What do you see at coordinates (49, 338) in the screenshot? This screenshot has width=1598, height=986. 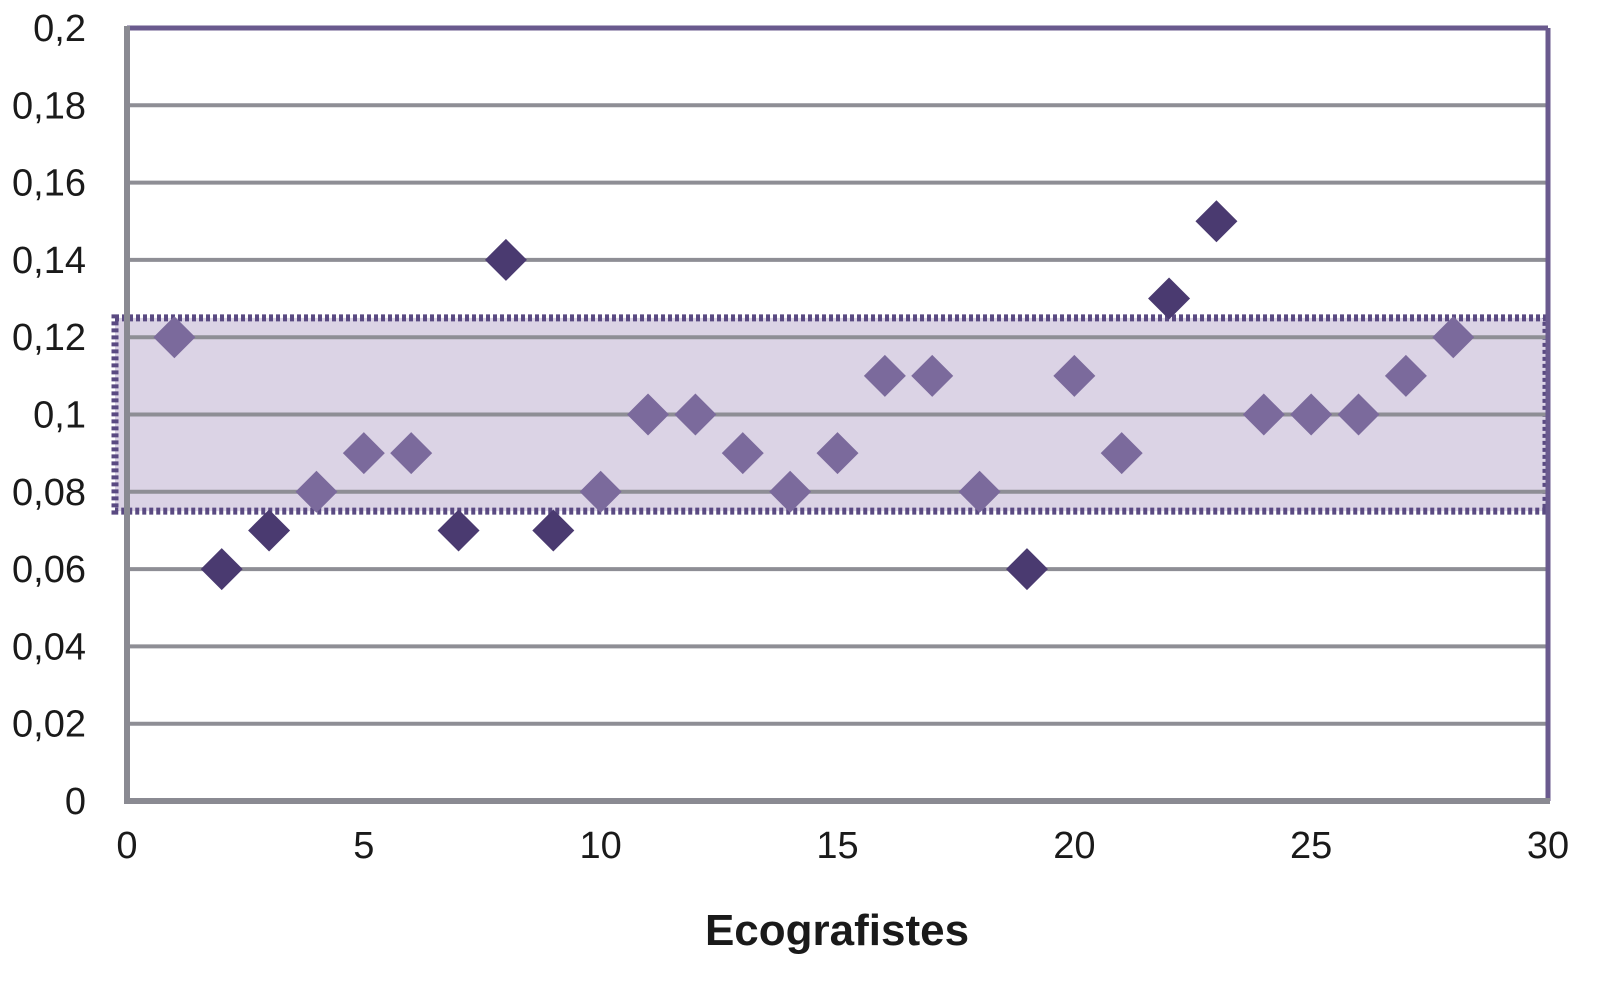 I see `y-tick-label: 0,12` at bounding box center [49, 338].